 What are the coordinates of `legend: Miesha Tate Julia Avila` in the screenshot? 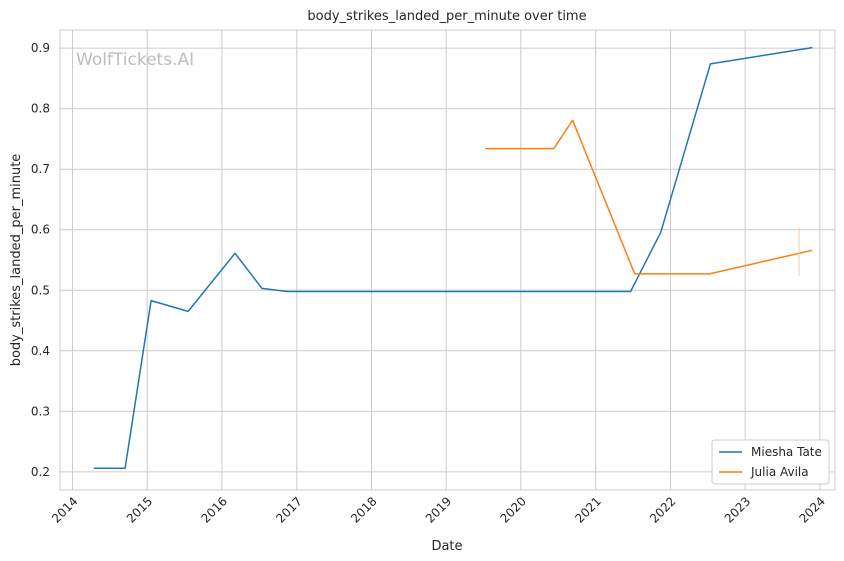 It's located at (770, 462).